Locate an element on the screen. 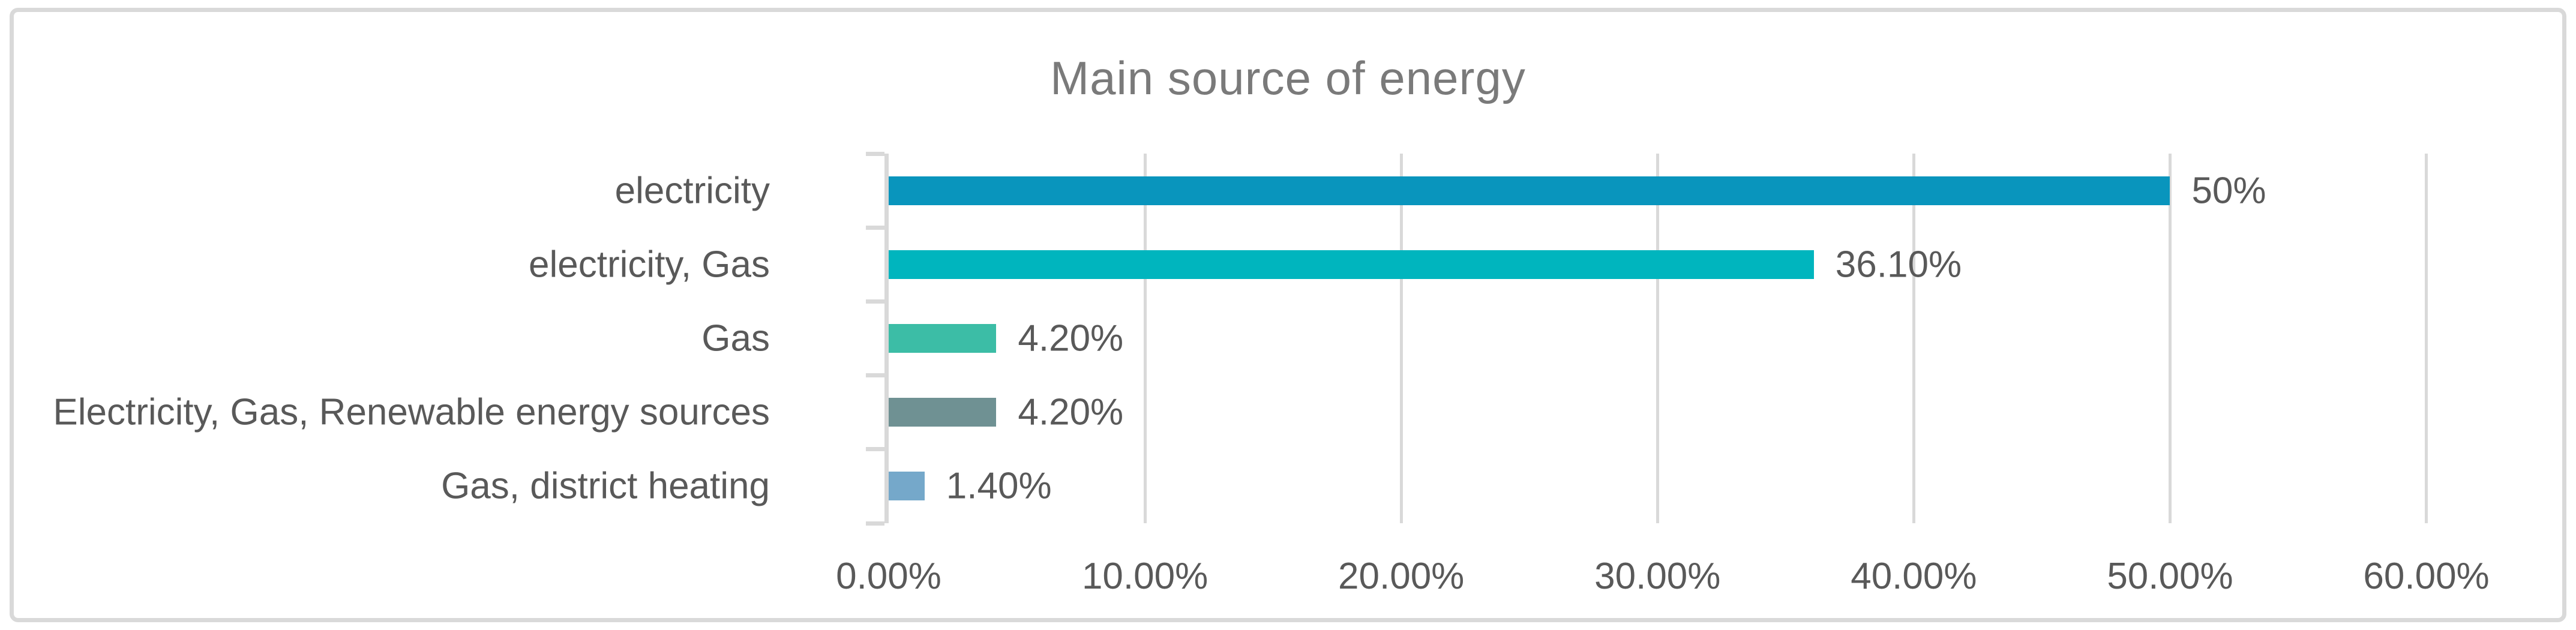  x-axis-tick-label: 50.00% is located at coordinates (2170, 576).